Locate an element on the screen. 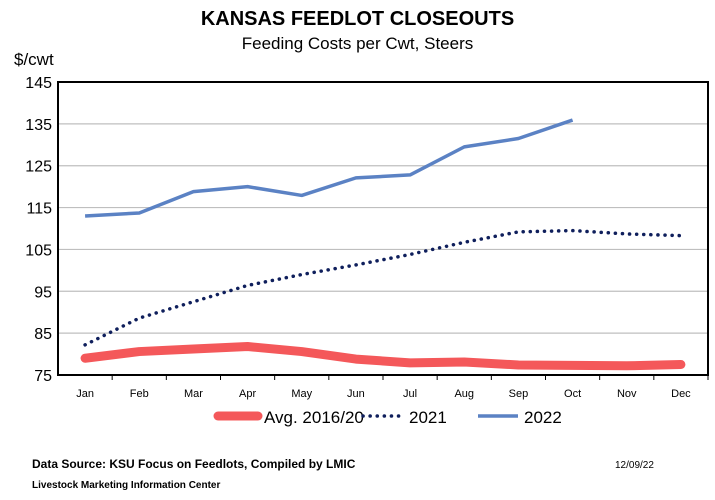 This screenshot has width=715, height=500. y-tick-label: 115 is located at coordinates (39, 209).